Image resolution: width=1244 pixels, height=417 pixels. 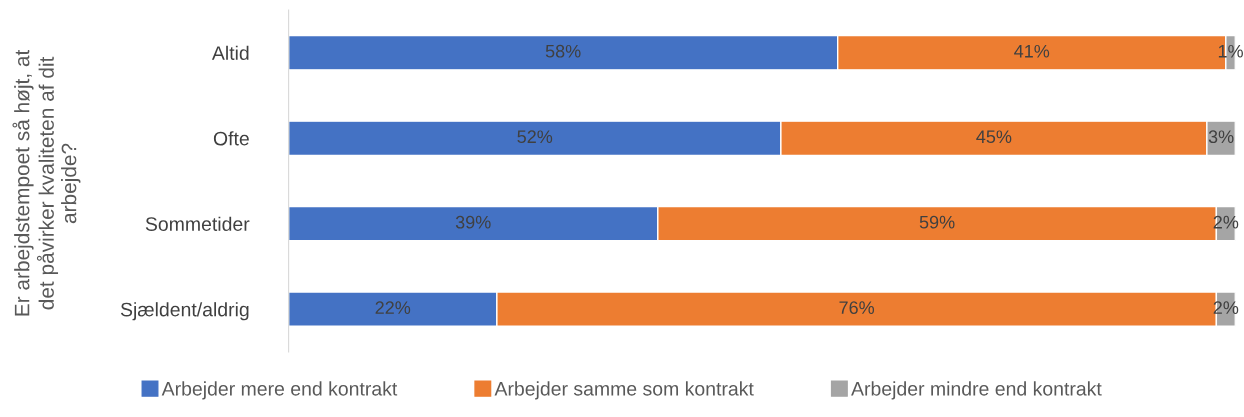 What do you see at coordinates (994, 137) in the screenshot?
I see `data-label: 45%` at bounding box center [994, 137].